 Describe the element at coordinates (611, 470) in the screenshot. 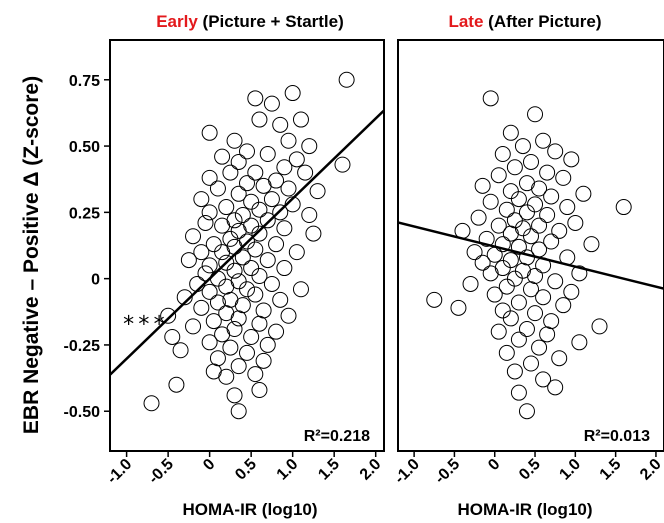

I see `x-tick-label: 1.5` at that location.